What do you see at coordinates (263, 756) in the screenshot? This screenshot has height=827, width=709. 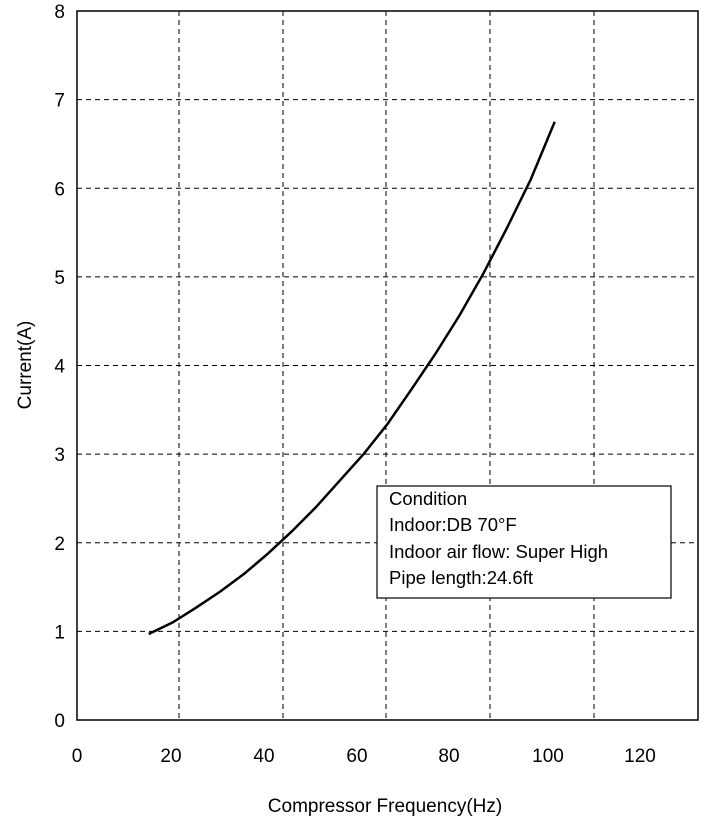 I see `x-tick-label-40: 40` at bounding box center [263, 756].